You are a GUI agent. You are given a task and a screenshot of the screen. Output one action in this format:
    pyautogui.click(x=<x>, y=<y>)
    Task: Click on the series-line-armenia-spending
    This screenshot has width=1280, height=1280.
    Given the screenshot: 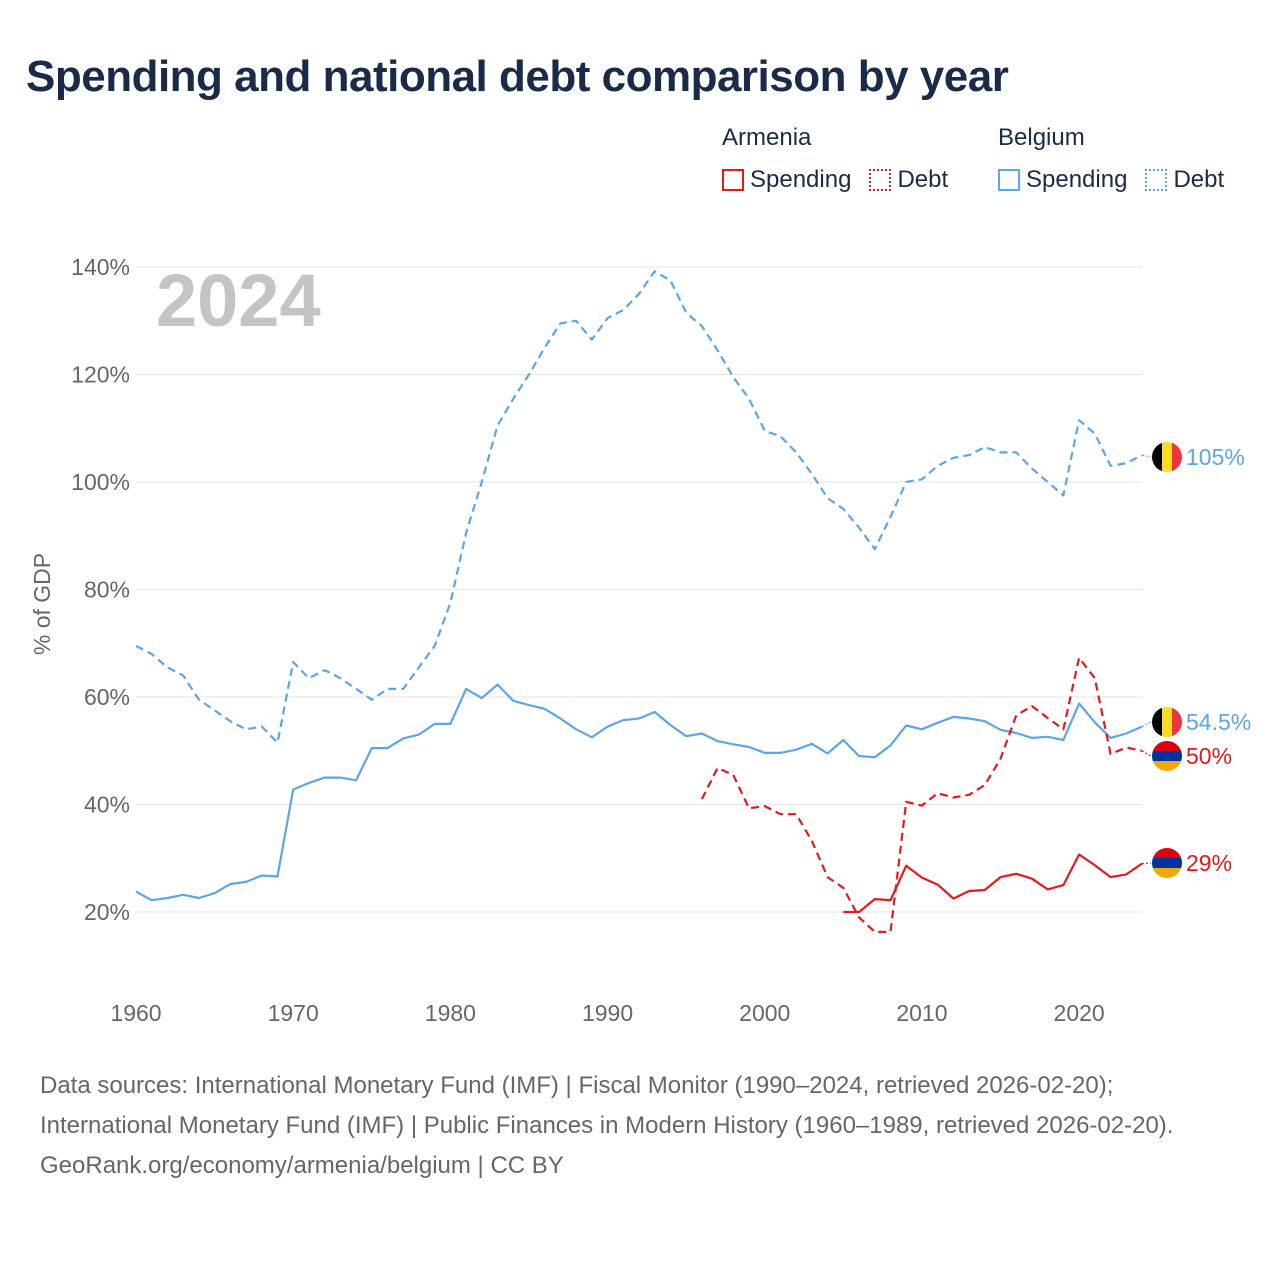 What is the action you would take?
    pyautogui.click(x=993, y=883)
    